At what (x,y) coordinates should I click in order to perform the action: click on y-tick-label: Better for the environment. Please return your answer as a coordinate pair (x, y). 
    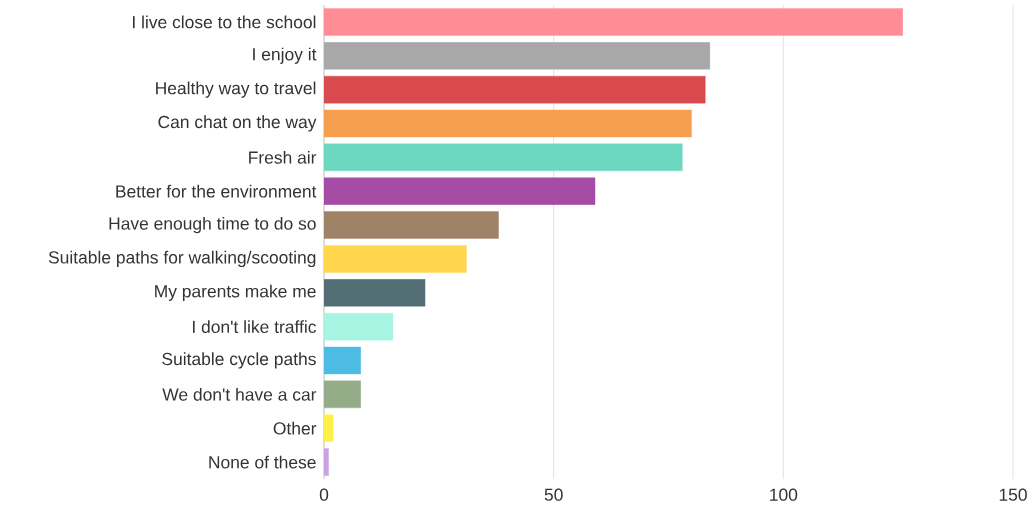
    Looking at the image, I should click on (216, 191).